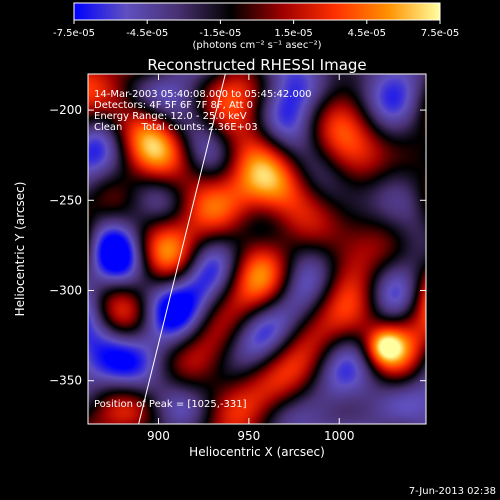  What do you see at coordinates (440, 33) in the screenshot?
I see `colorbar-tick-label: 7.5e-05` at bounding box center [440, 33].